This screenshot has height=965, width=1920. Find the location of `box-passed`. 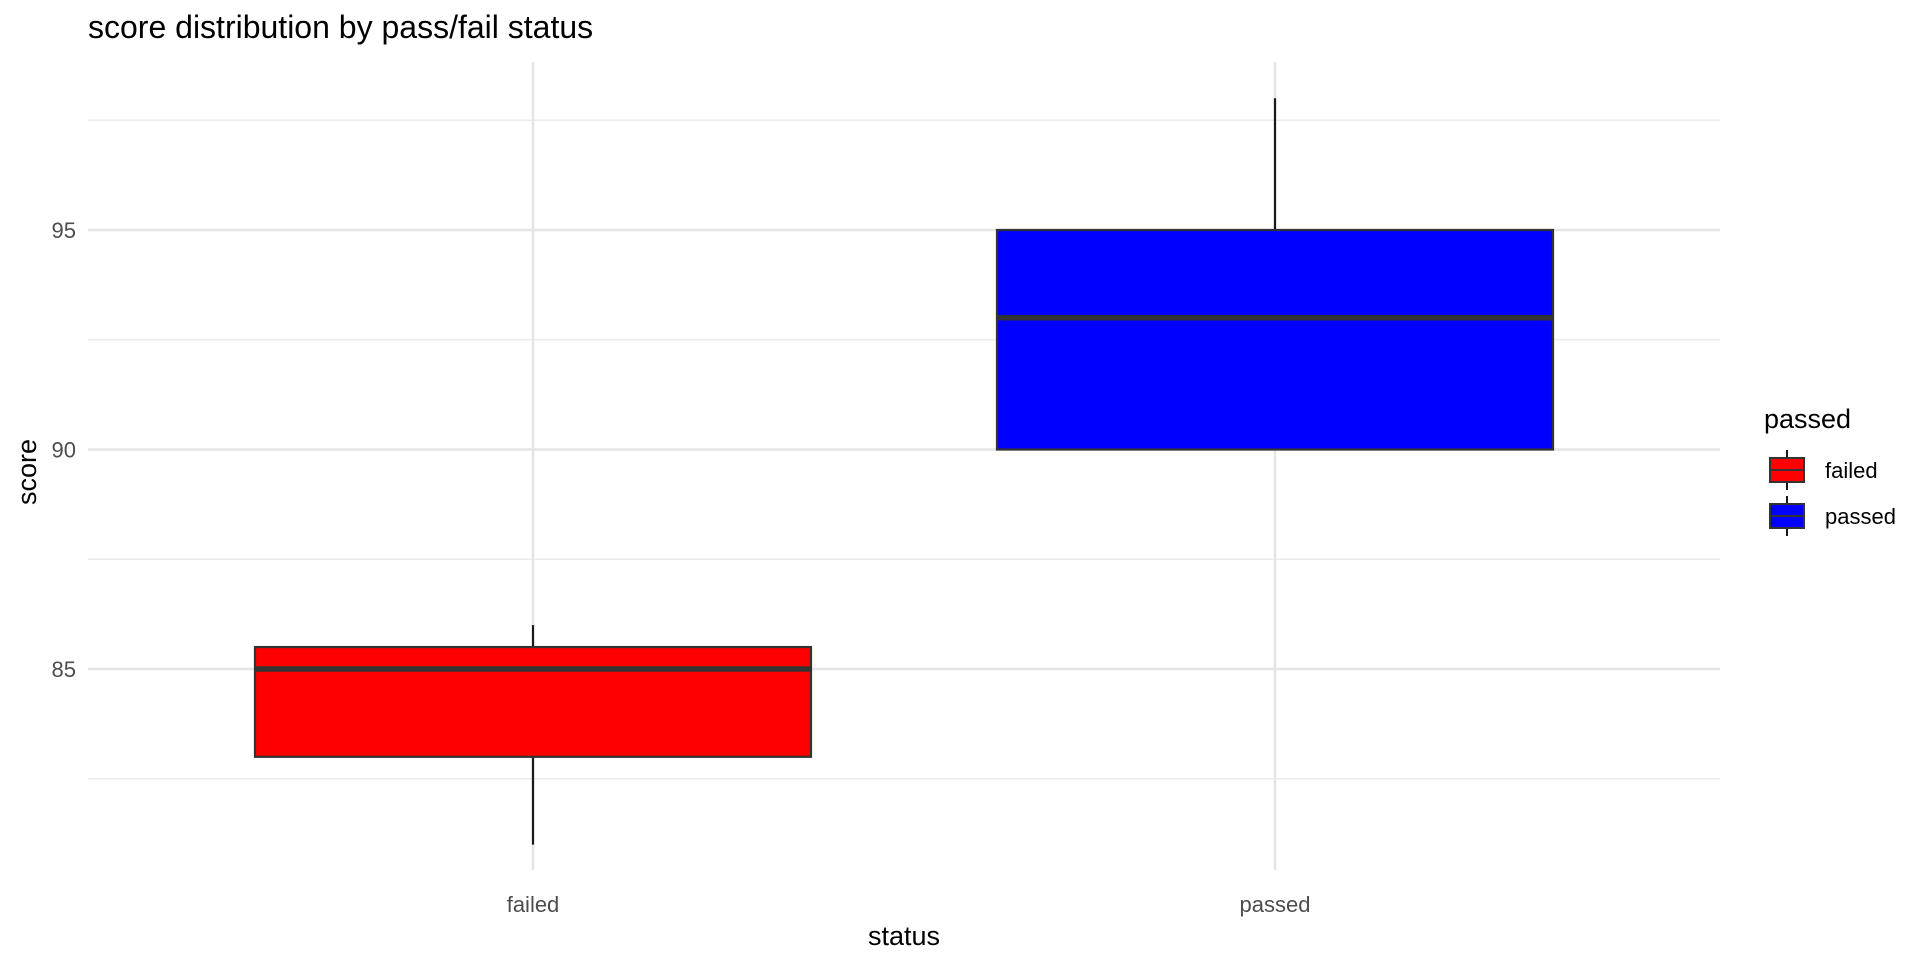

box-passed is located at coordinates (1275, 274).